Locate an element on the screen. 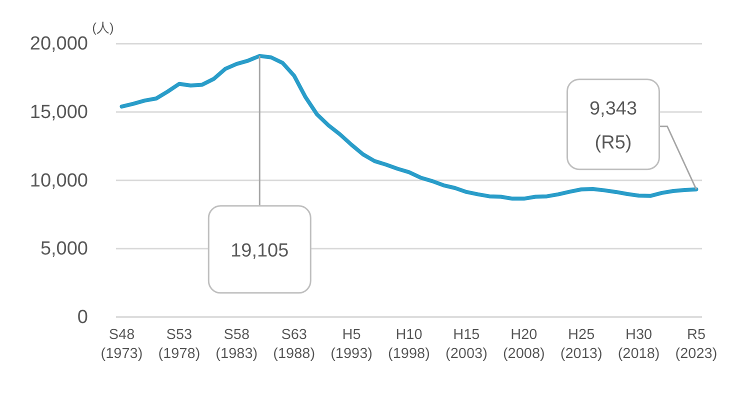  x-tick-label: R5 (2023) is located at coordinates (696, 344).